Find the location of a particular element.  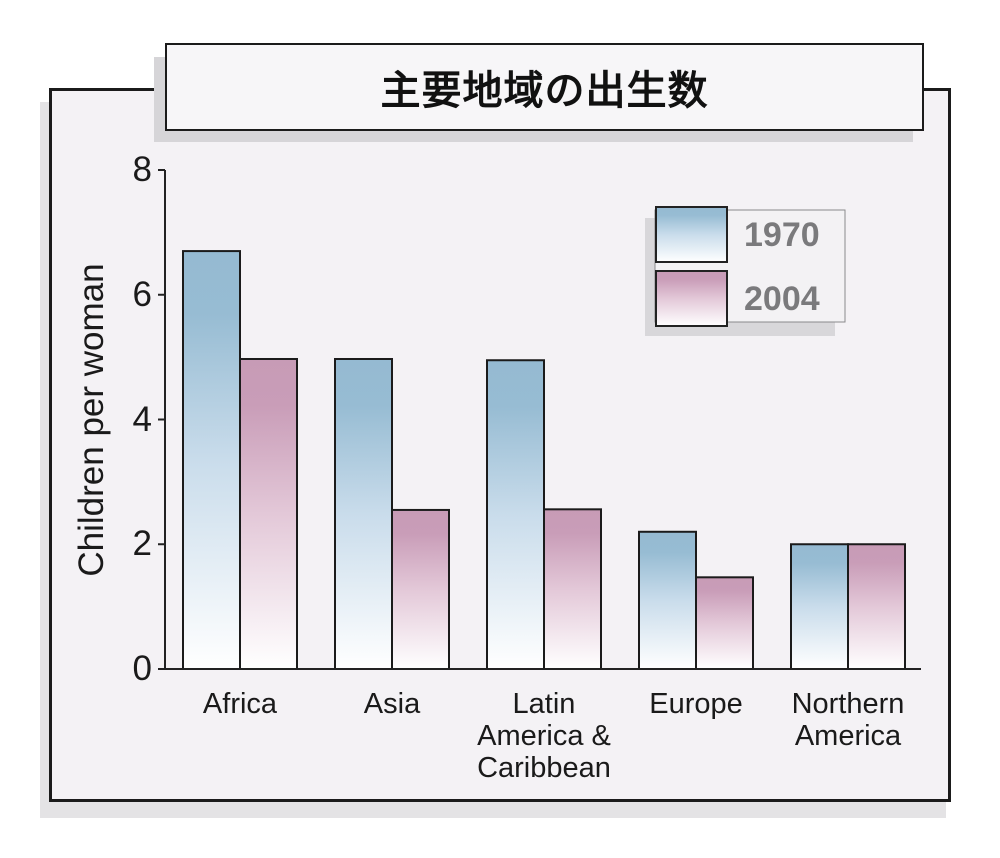

category-label-line: Africa is located at coordinates (240, 704).